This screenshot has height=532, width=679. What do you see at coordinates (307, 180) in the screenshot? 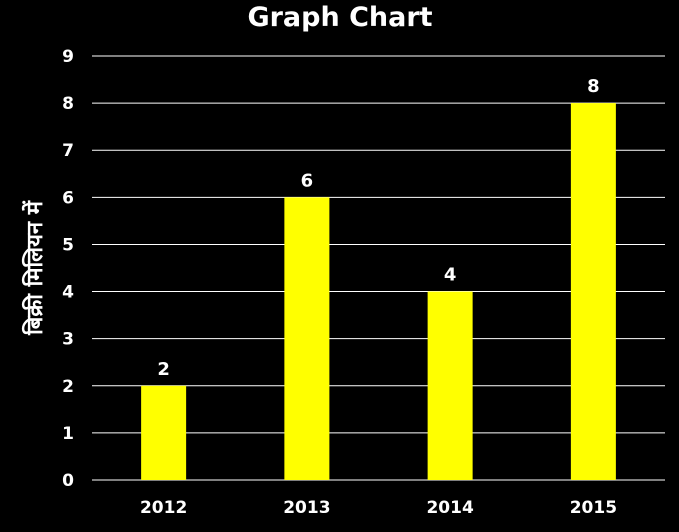
I see `data-label-2013: 6` at bounding box center [307, 180].